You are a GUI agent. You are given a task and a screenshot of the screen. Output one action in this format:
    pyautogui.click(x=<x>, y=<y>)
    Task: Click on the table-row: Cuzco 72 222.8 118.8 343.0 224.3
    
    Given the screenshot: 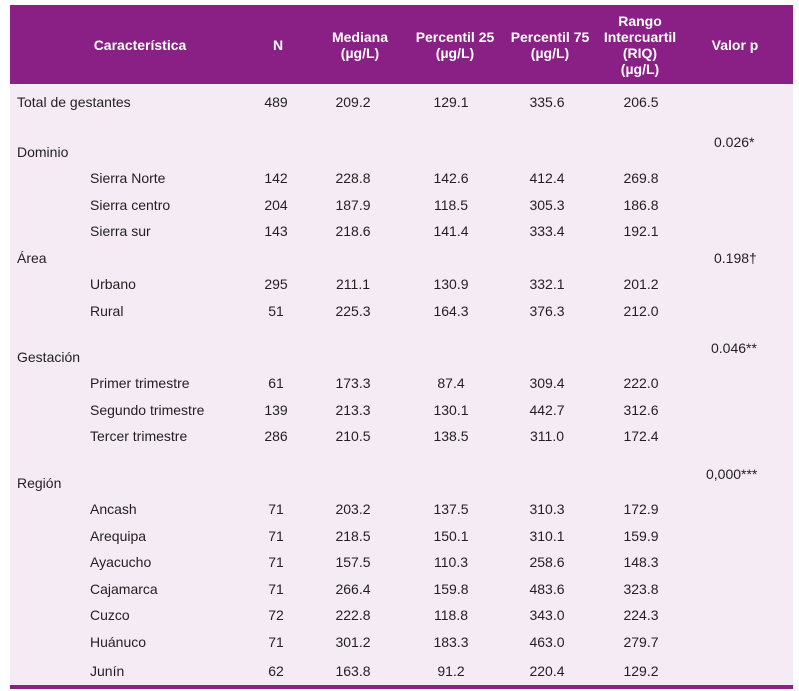 What is the action you would take?
    pyautogui.click(x=401, y=615)
    